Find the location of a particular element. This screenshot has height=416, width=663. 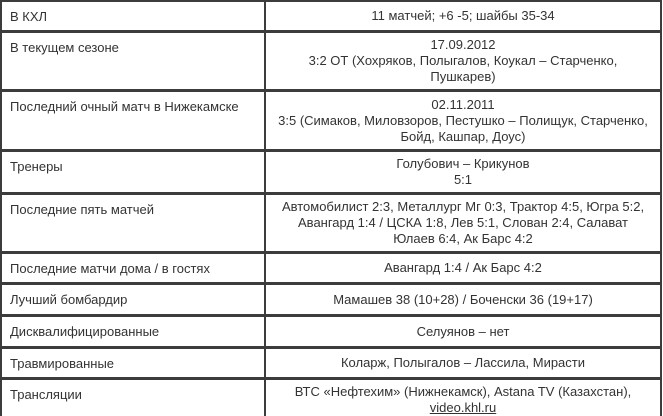

row-label: Последние пять матчей is located at coordinates (133, 223).